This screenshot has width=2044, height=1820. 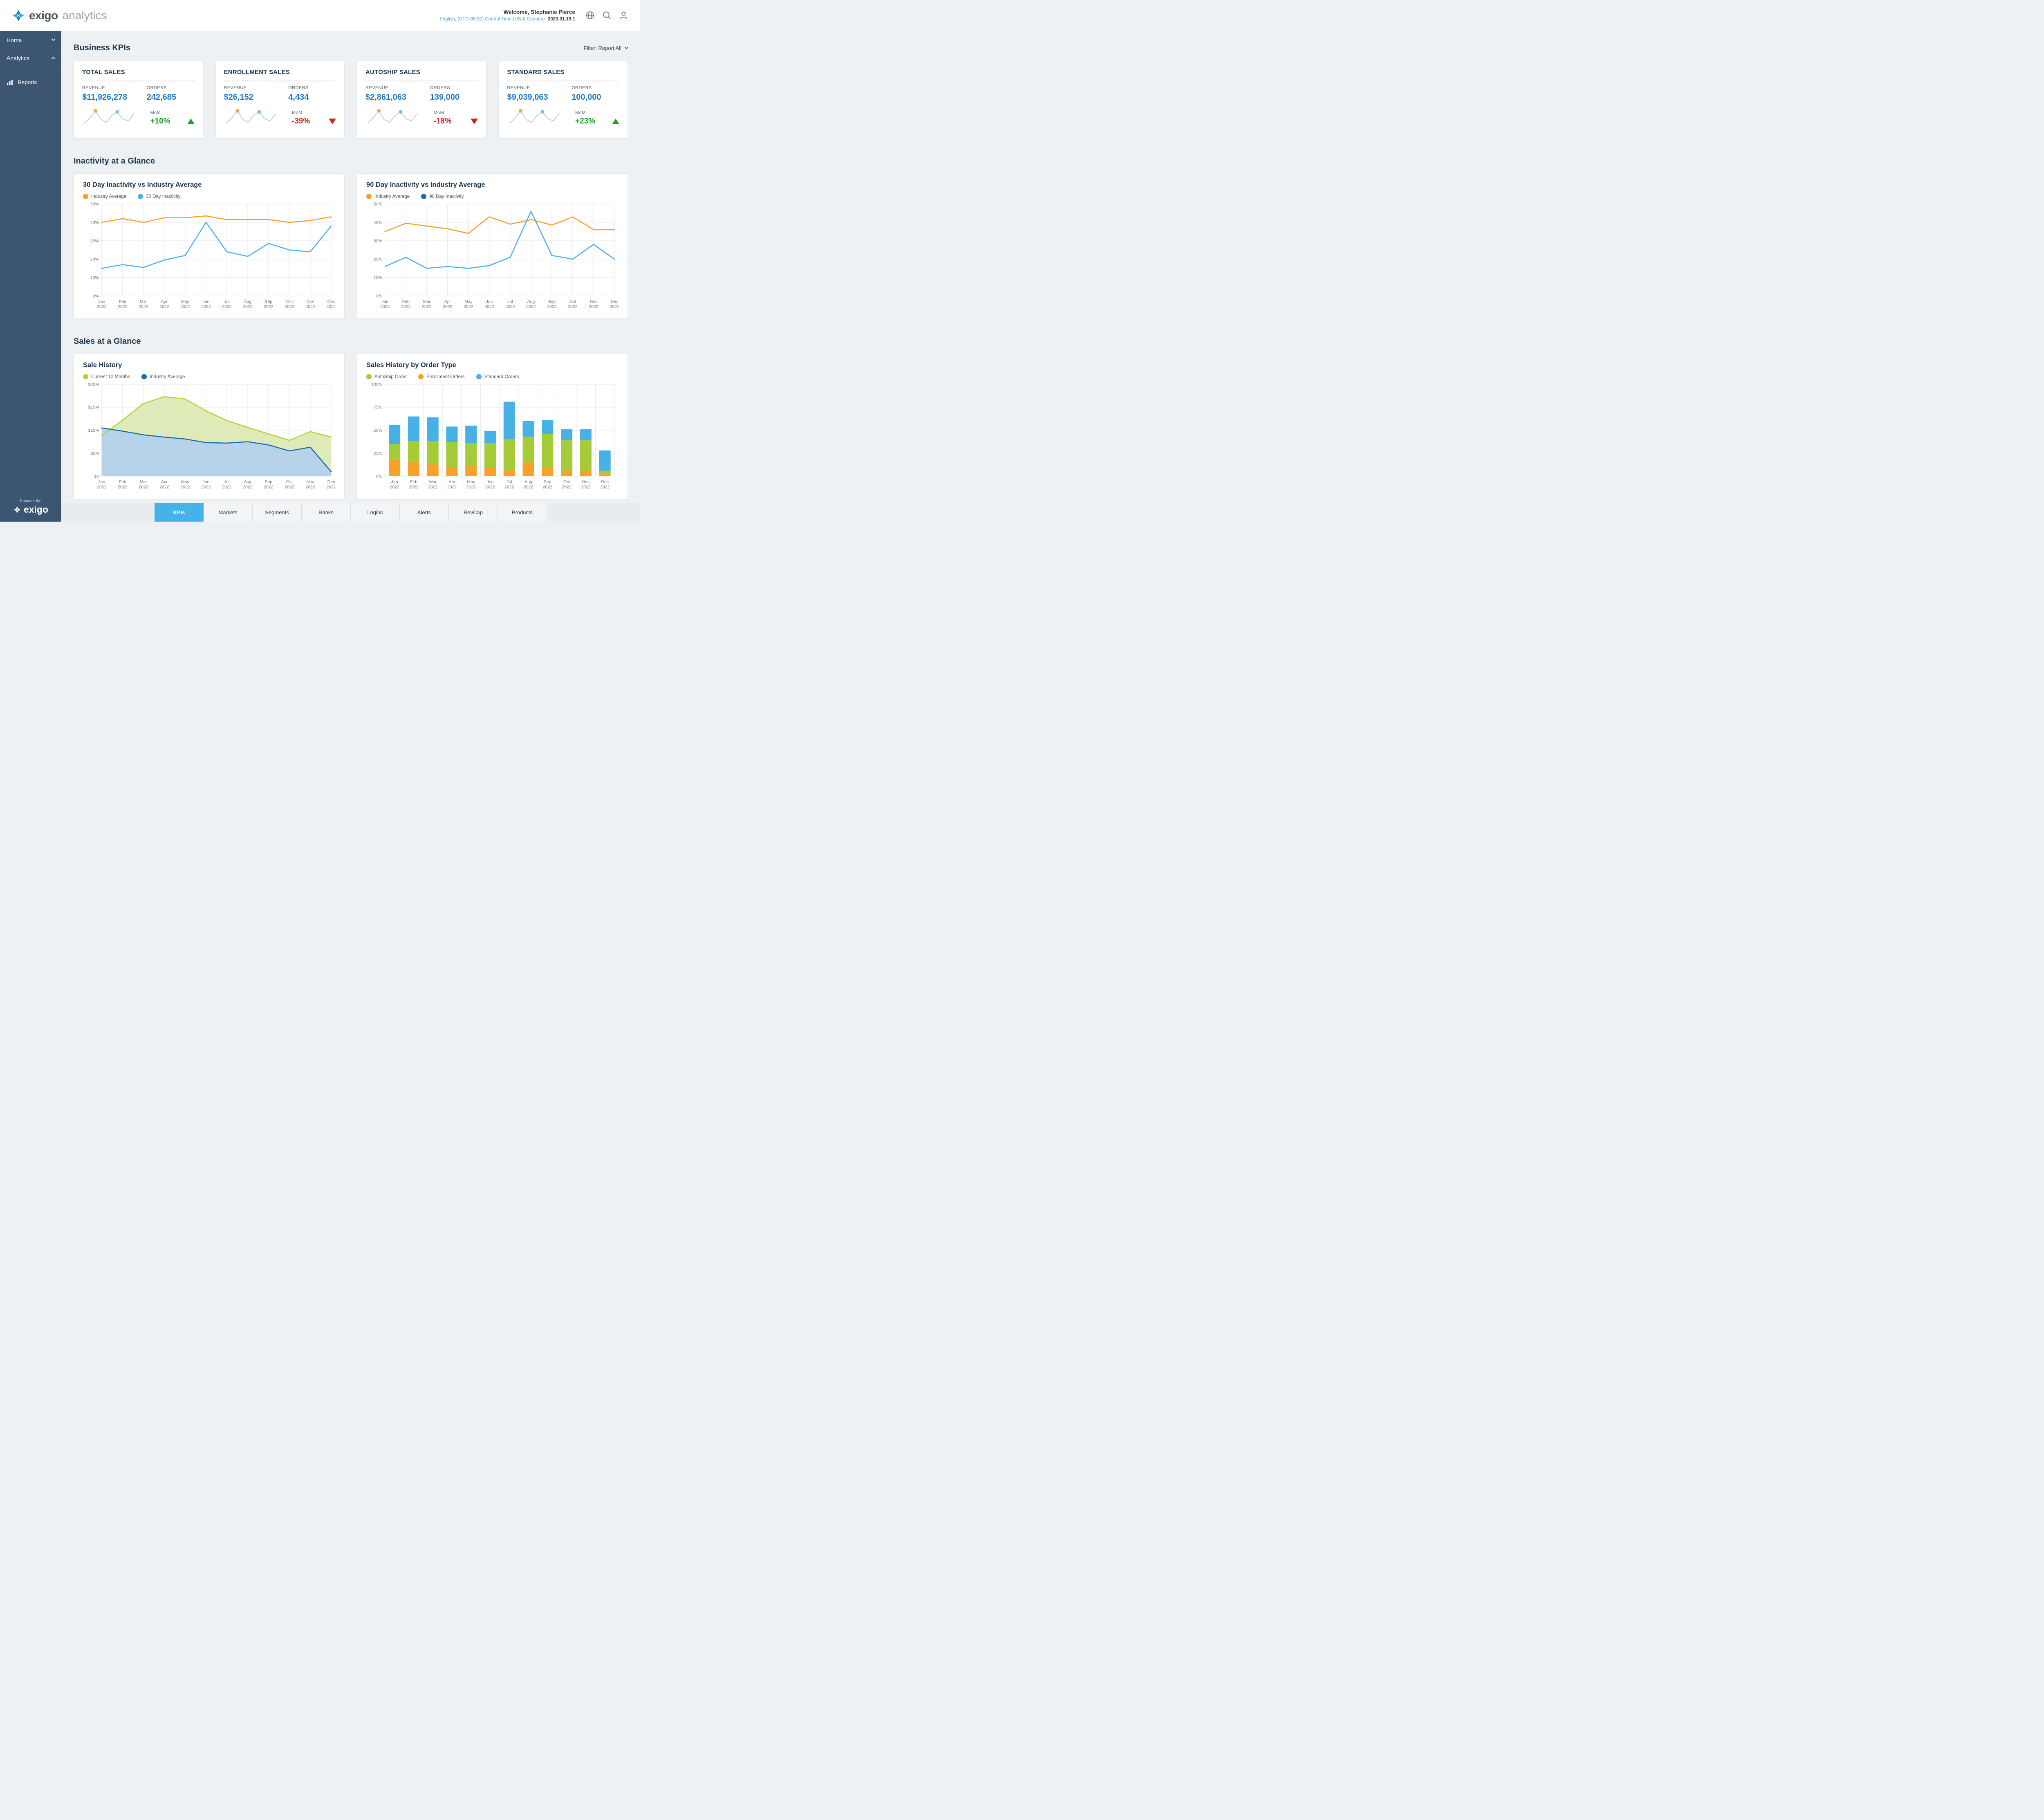 What do you see at coordinates (528, 98) in the screenshot?
I see `revenue-value: $9,039,063` at bounding box center [528, 98].